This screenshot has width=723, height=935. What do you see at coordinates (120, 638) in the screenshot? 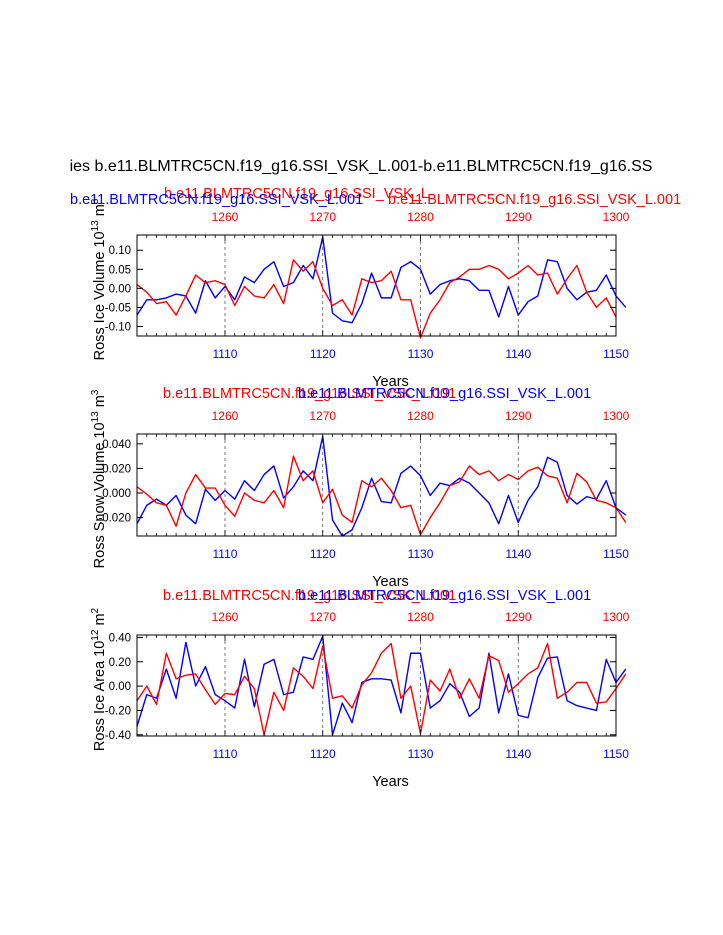
I see `panel3-ytick-label-0: 0.40` at bounding box center [120, 638].